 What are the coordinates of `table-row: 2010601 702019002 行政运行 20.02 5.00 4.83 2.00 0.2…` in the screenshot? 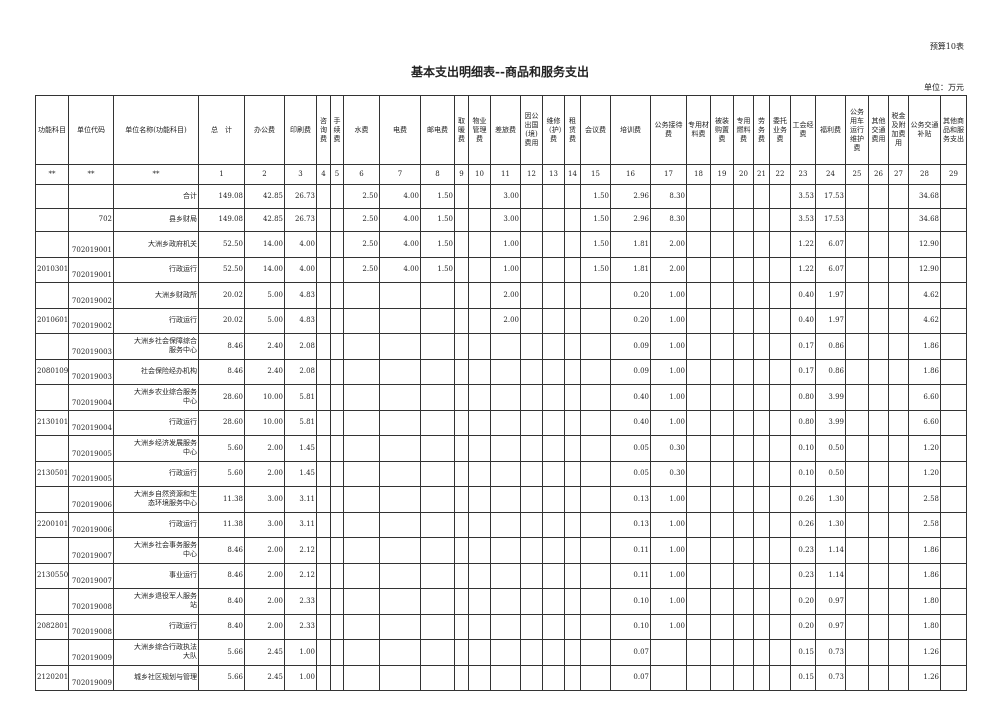 It's located at (501, 320).